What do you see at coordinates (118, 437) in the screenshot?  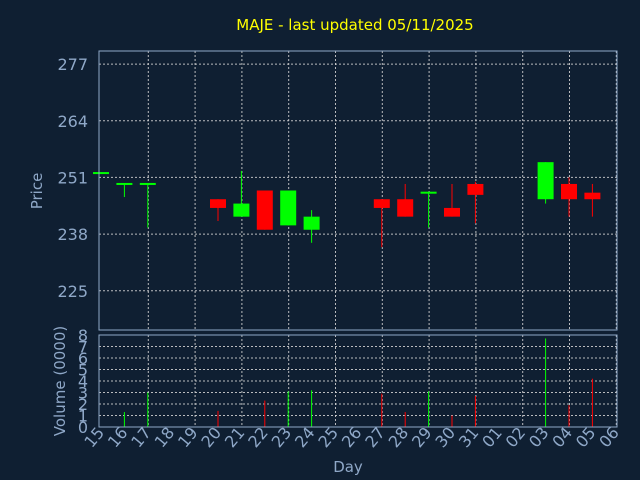 I see `x-tick-label: 16` at bounding box center [118, 437].